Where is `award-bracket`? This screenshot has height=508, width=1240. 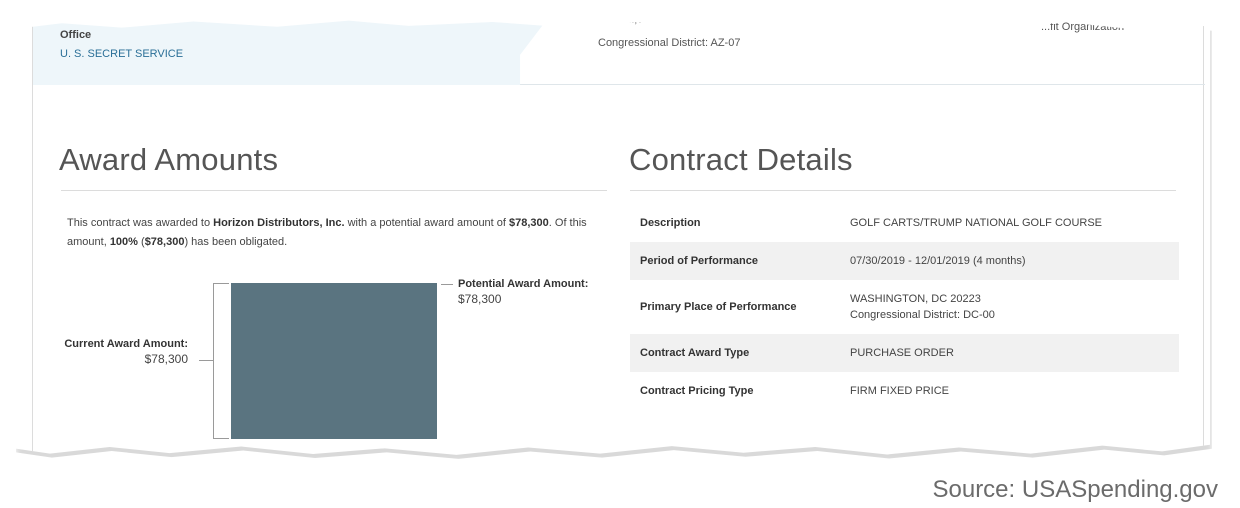 award-bracket is located at coordinates (221, 361).